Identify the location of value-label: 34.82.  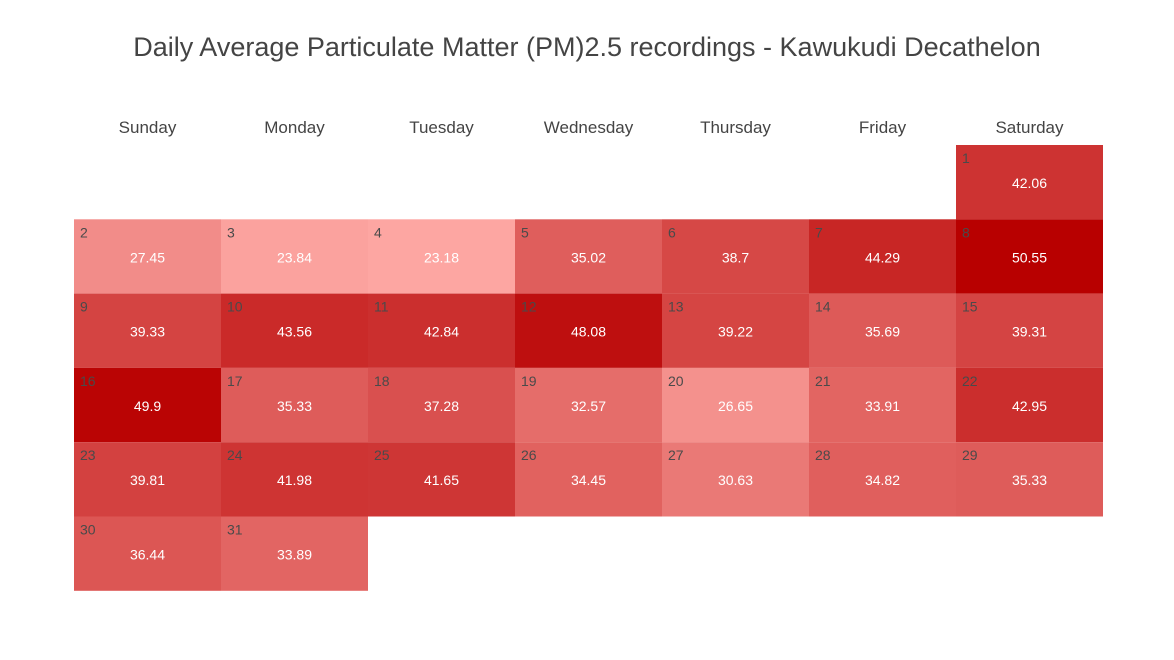
(882, 480).